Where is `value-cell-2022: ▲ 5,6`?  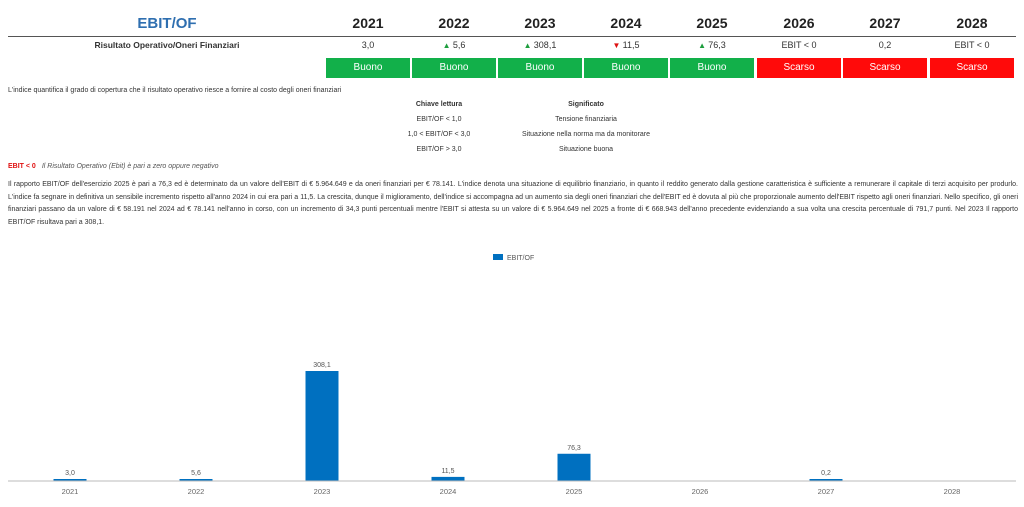 value-cell-2022: ▲ 5,6 is located at coordinates (454, 45).